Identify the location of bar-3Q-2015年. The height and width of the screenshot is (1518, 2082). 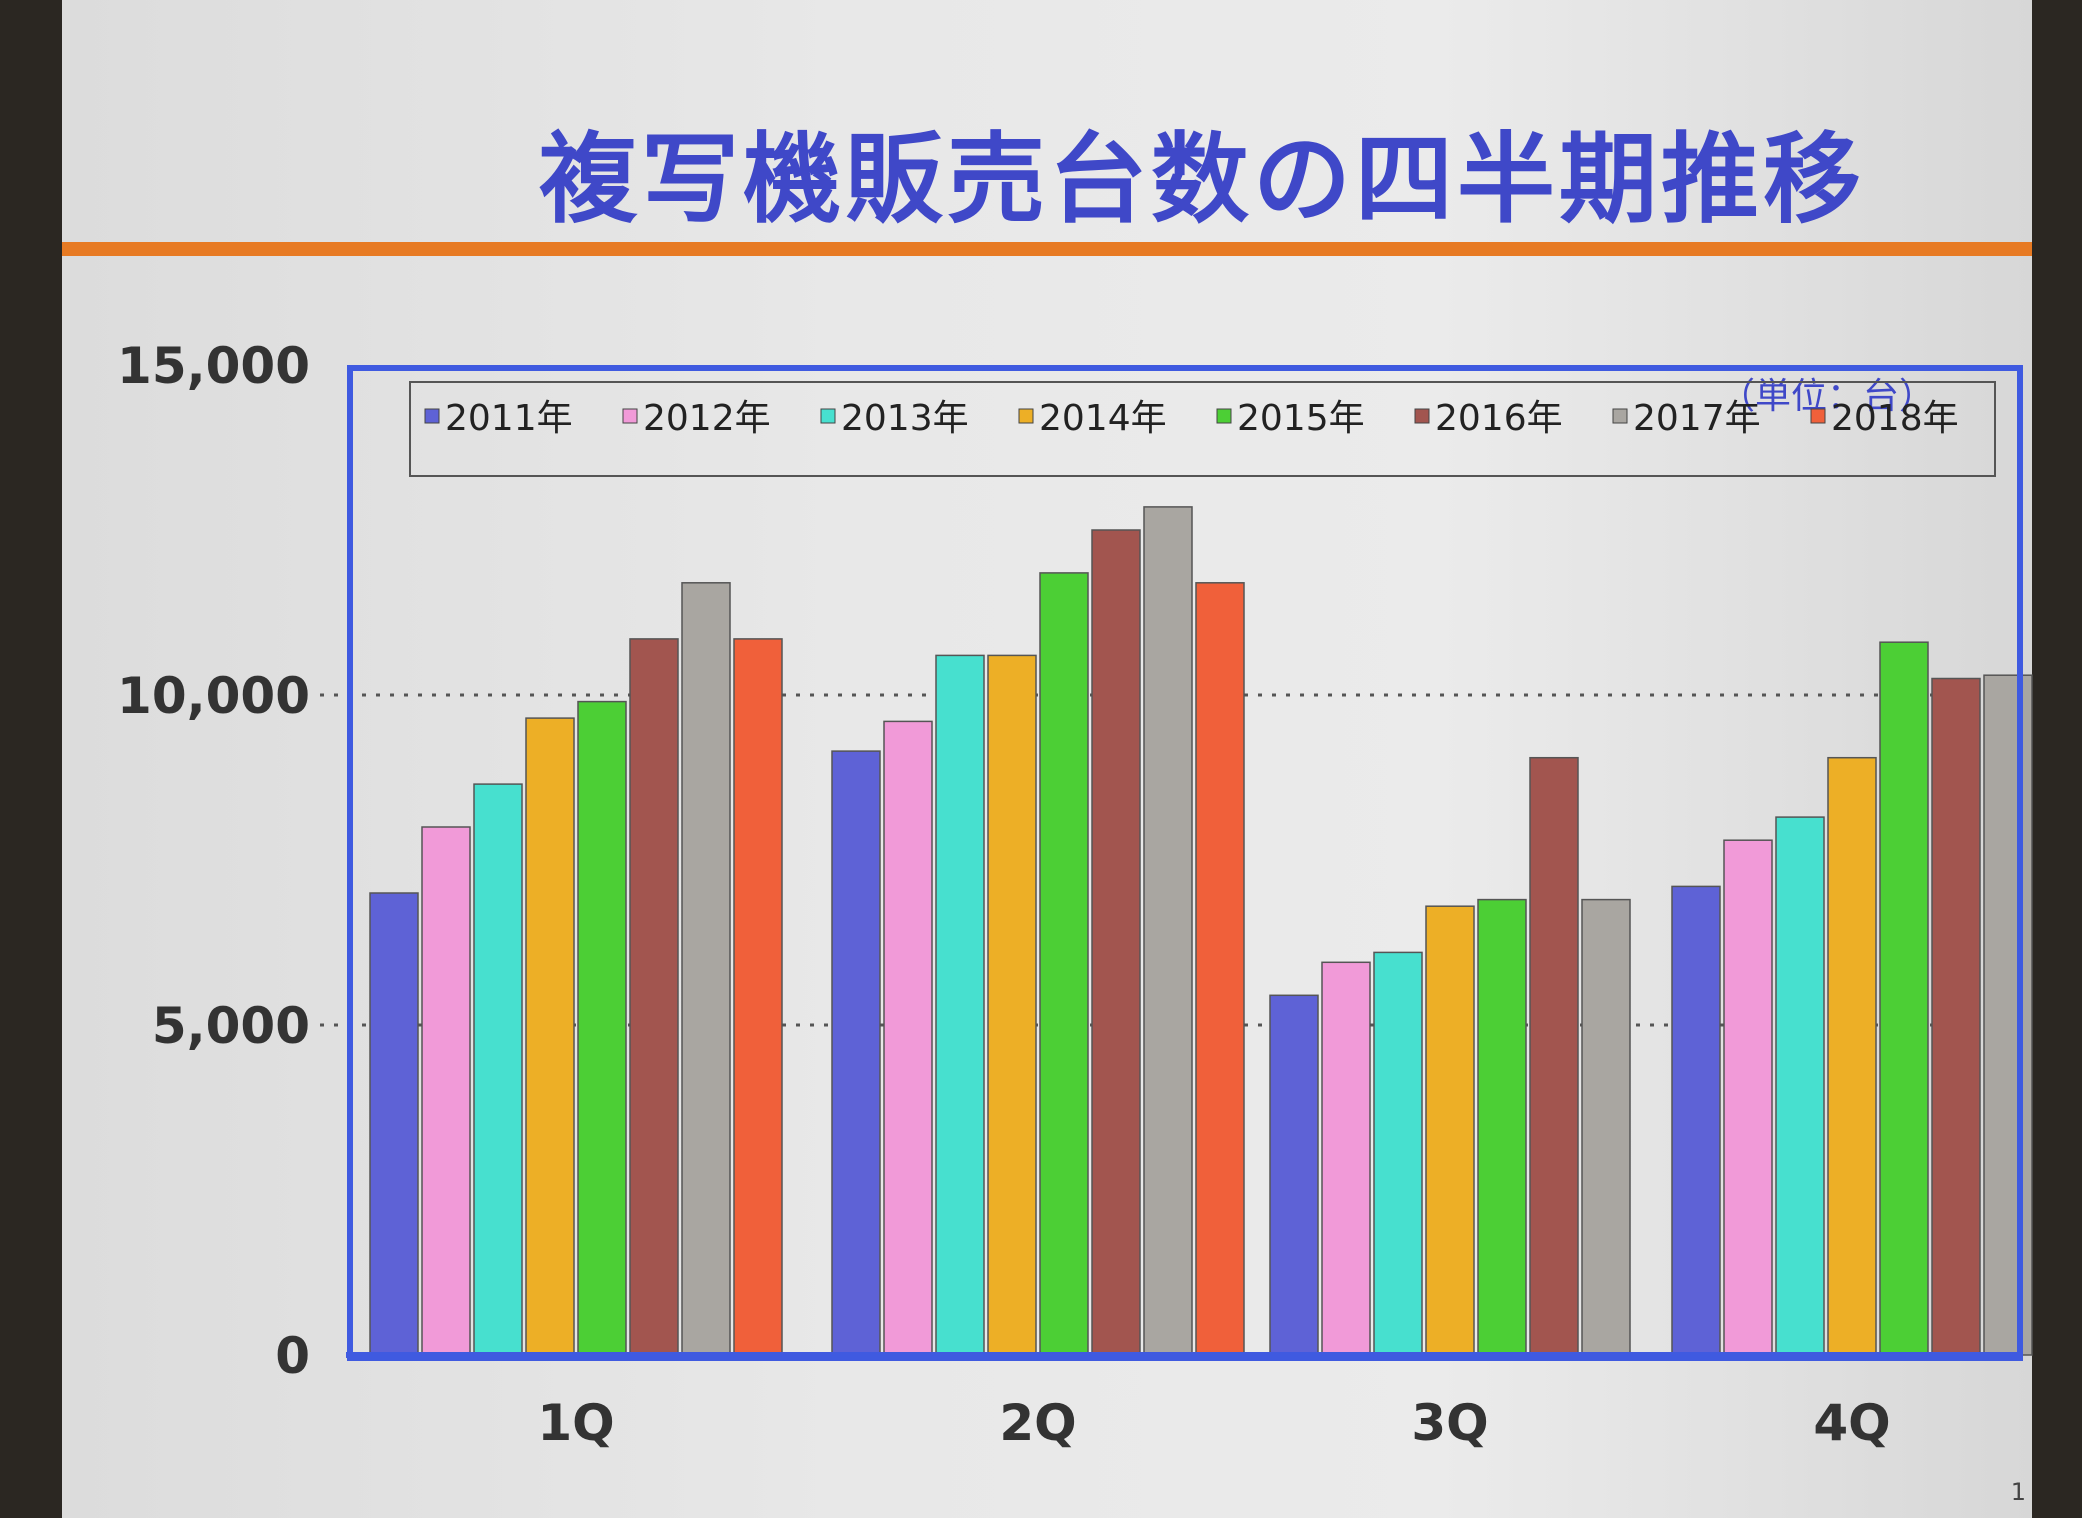
(1502, 1127).